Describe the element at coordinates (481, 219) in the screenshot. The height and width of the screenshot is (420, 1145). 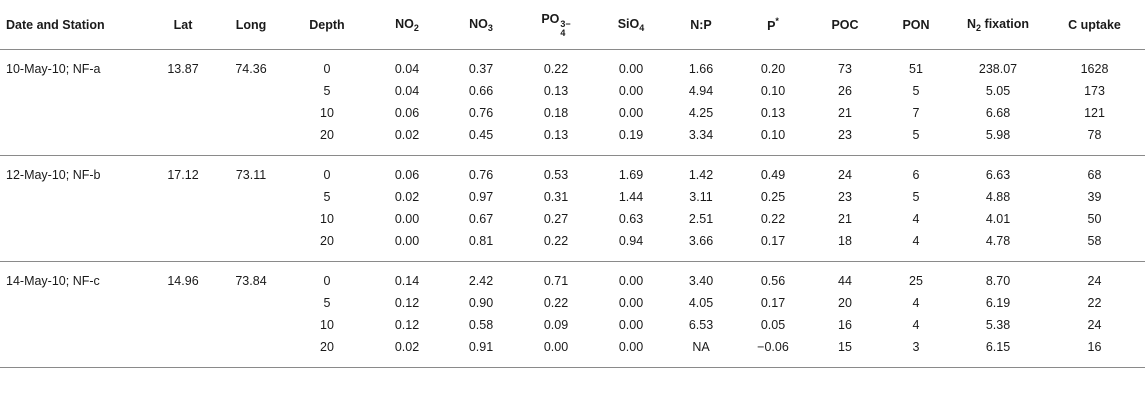
I see `cell-no3: 0.67` at that location.